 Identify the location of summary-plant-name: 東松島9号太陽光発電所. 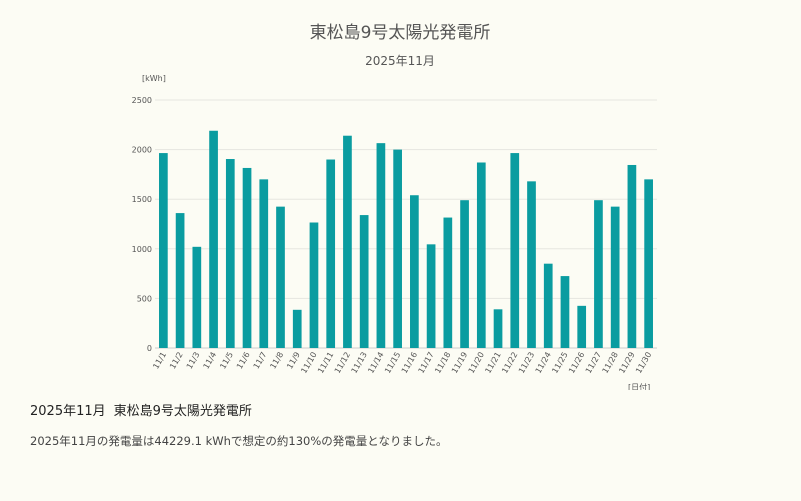
(182, 411).